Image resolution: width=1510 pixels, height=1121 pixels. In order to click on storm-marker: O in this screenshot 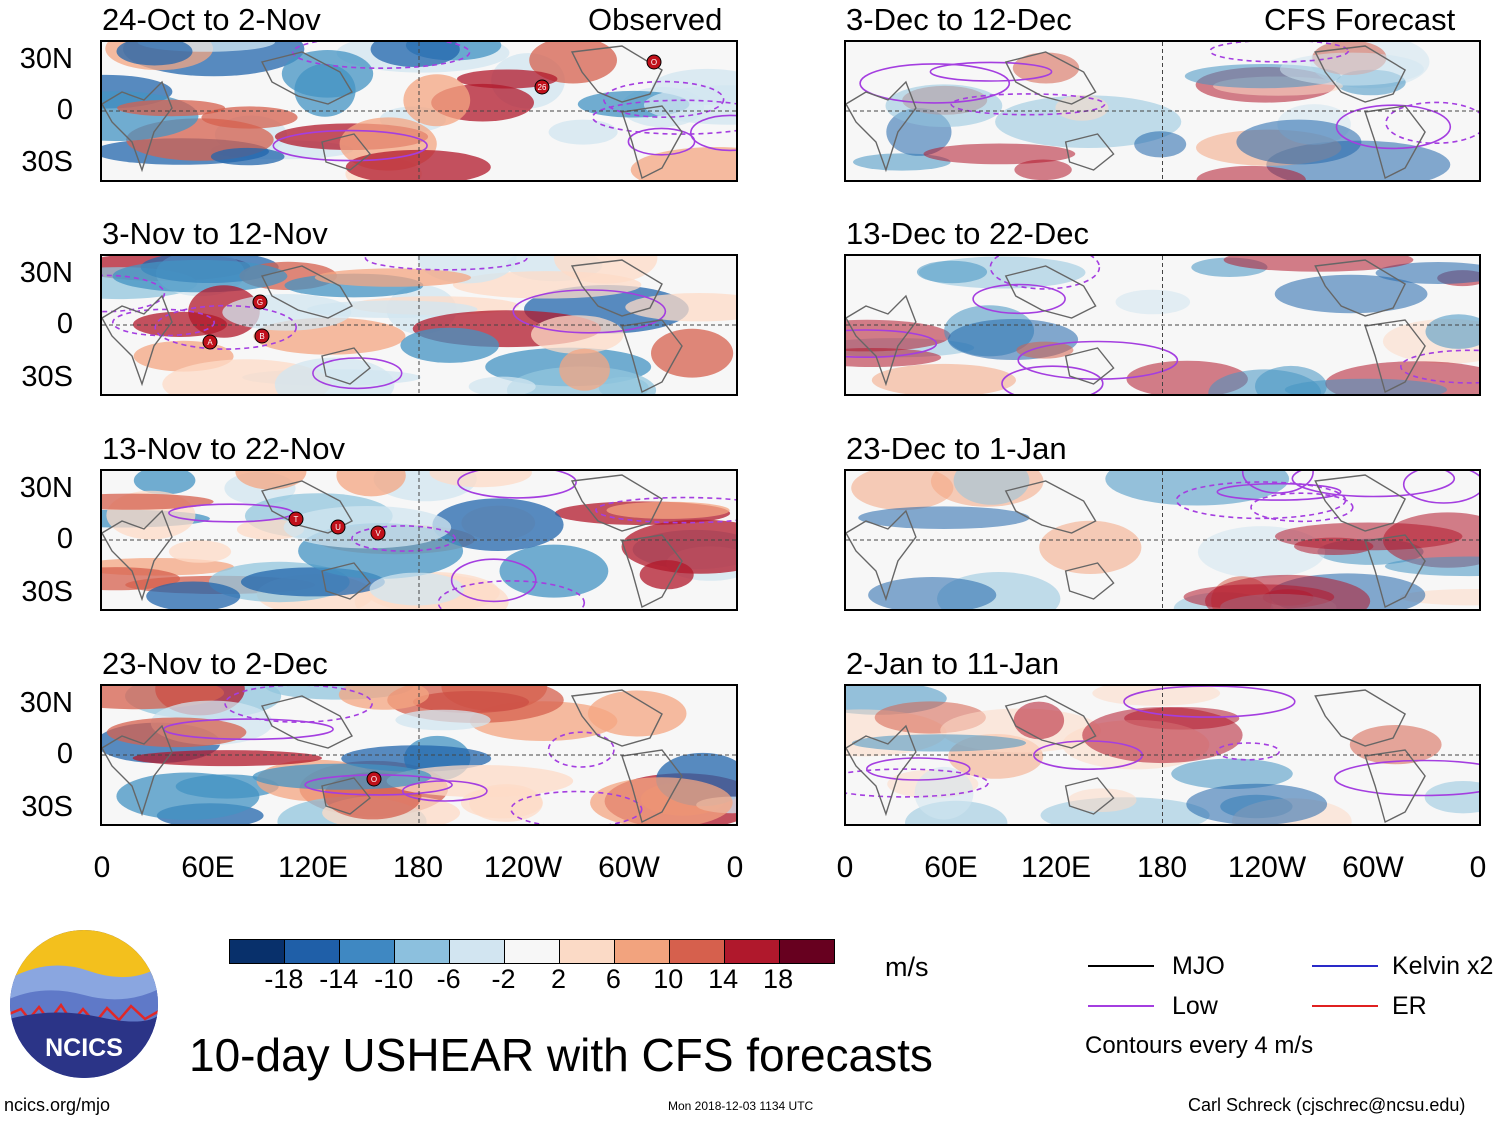, I will do `click(374, 779)`.